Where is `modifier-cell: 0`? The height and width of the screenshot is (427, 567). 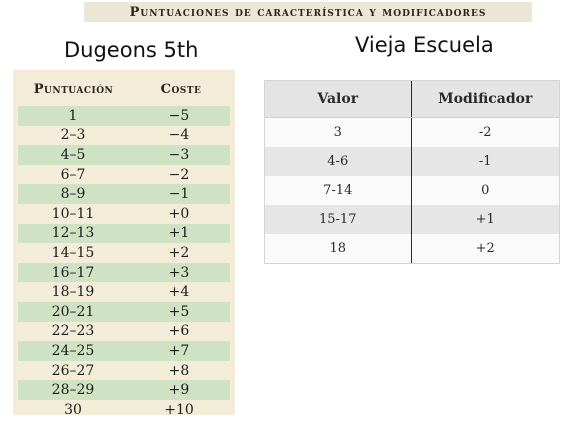 modifier-cell: 0 is located at coordinates (485, 190).